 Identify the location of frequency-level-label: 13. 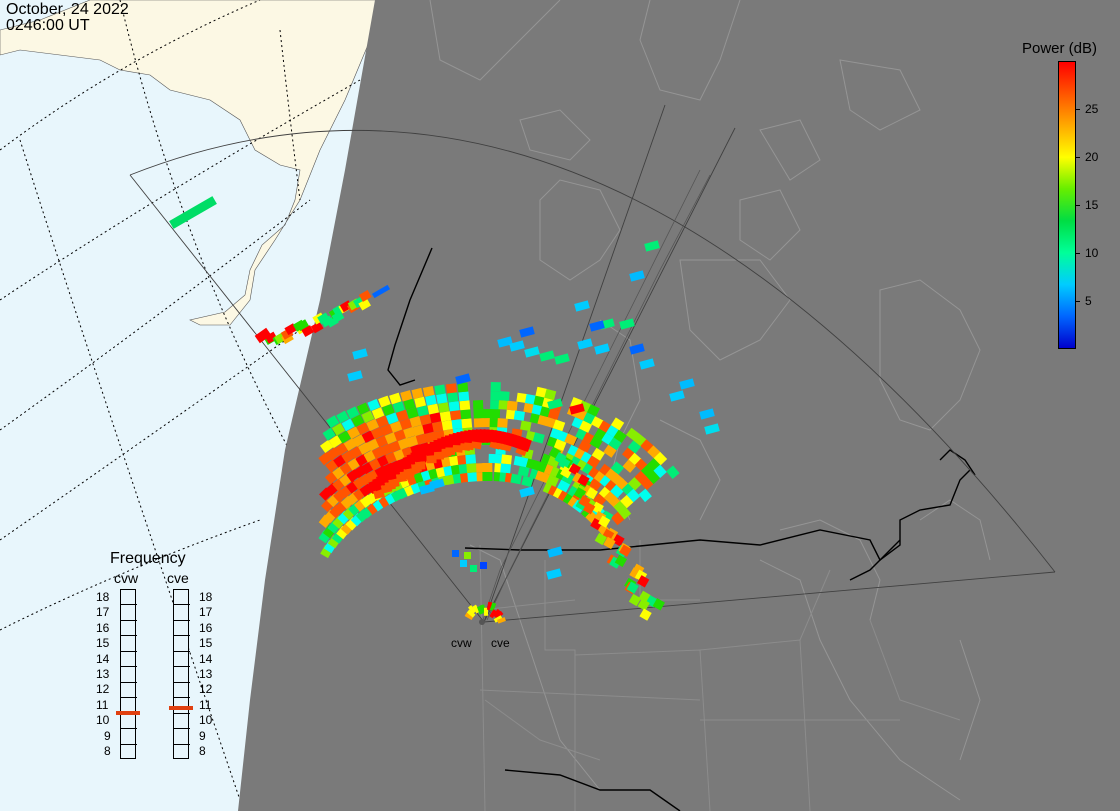
(206, 674).